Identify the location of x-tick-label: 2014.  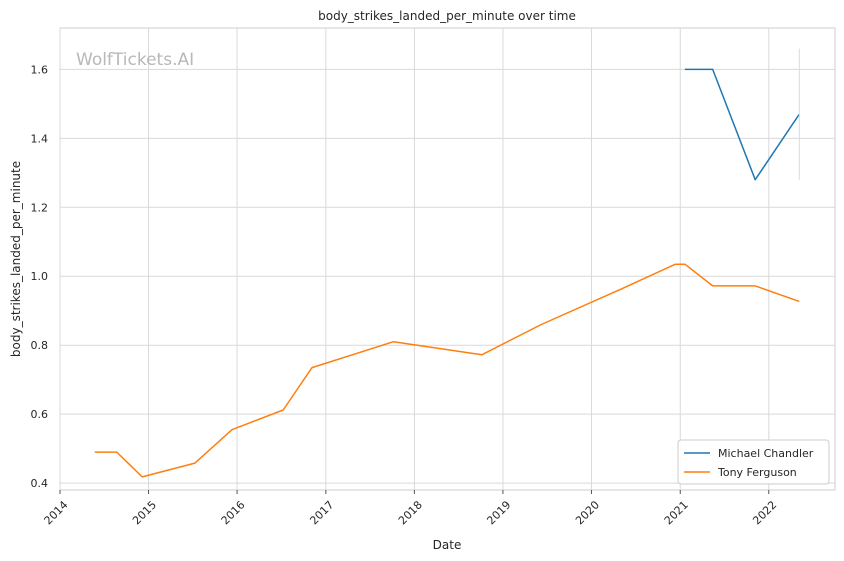
(56, 512).